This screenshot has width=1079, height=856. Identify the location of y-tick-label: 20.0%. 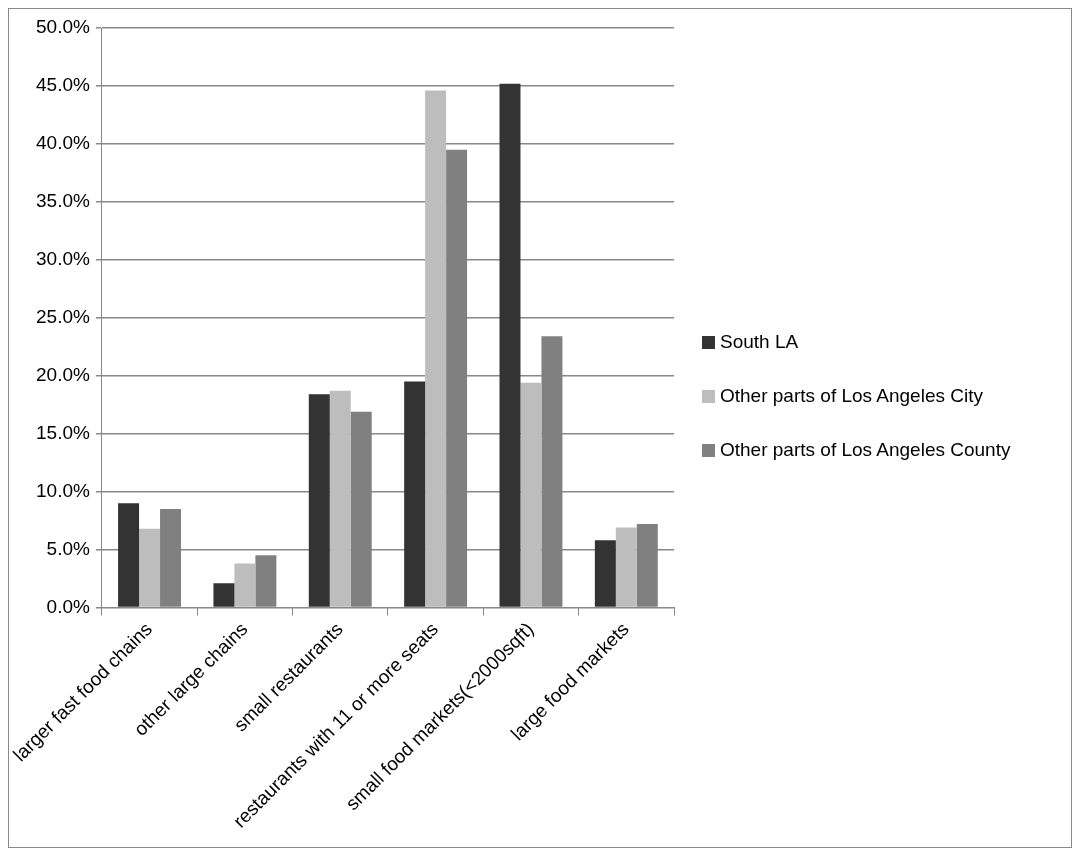
(63, 374).